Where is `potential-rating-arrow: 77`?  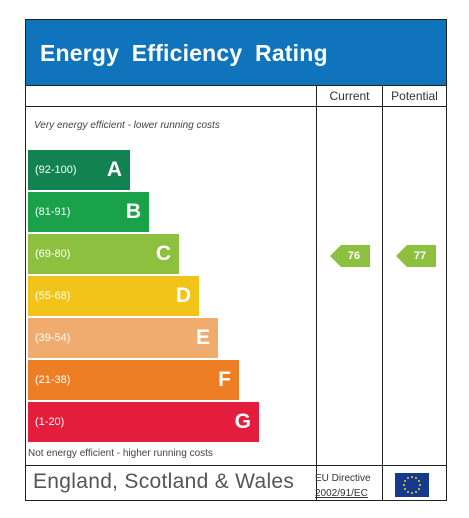 potential-rating-arrow: 77 is located at coordinates (416, 256).